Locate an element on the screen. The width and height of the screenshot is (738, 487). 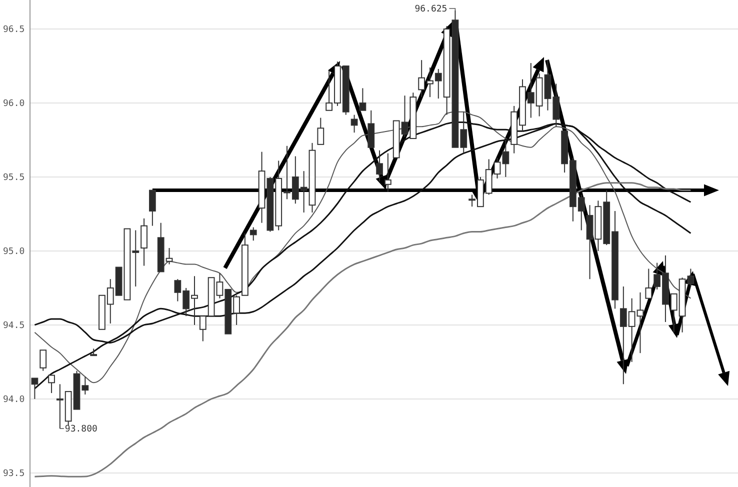
y-tick-label: 95.5 is located at coordinates (14, 178).